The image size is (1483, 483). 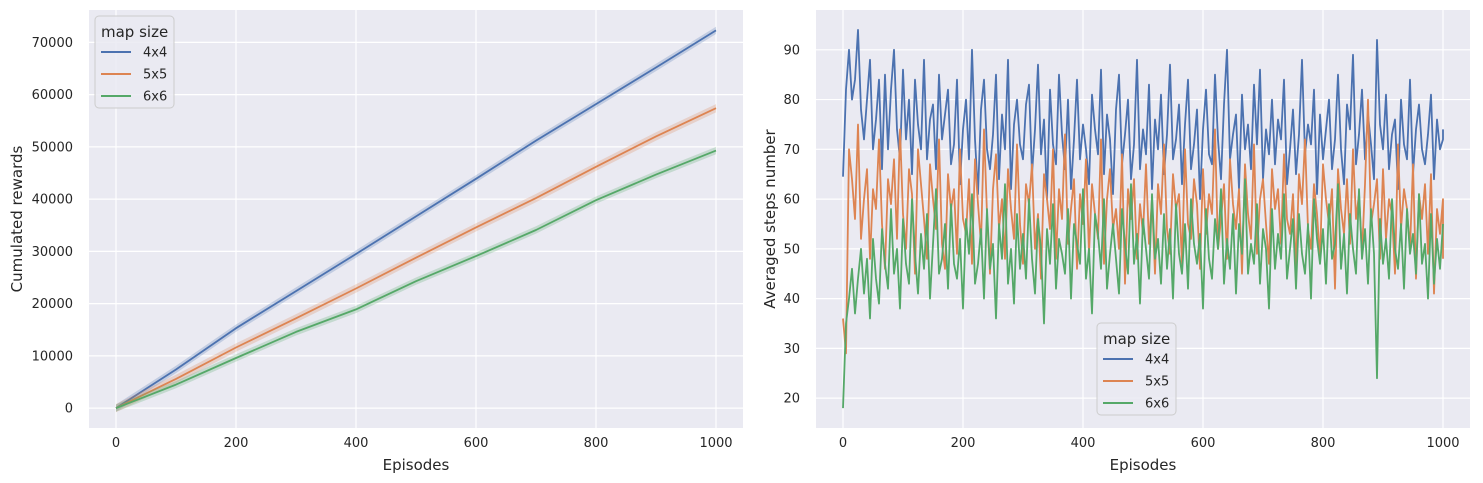 I want to click on y-axis-label: Averaged steps number, so click(x=770, y=218).